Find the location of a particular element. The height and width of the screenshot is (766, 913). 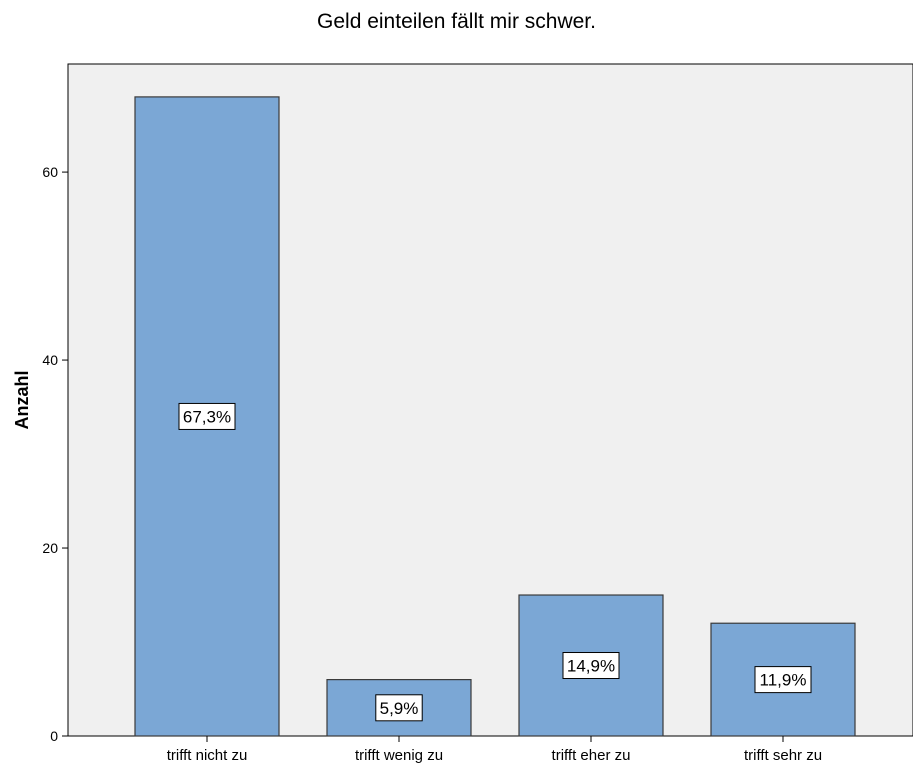

x-tick-label: trifft nicht zu is located at coordinates (207, 755).